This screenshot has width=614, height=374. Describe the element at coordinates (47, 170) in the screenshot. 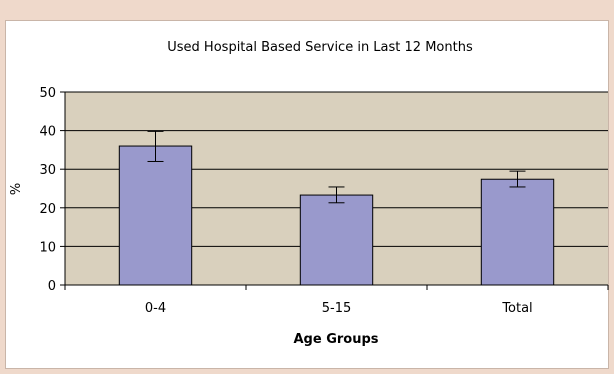

I see `y-tick-label: 30` at that location.